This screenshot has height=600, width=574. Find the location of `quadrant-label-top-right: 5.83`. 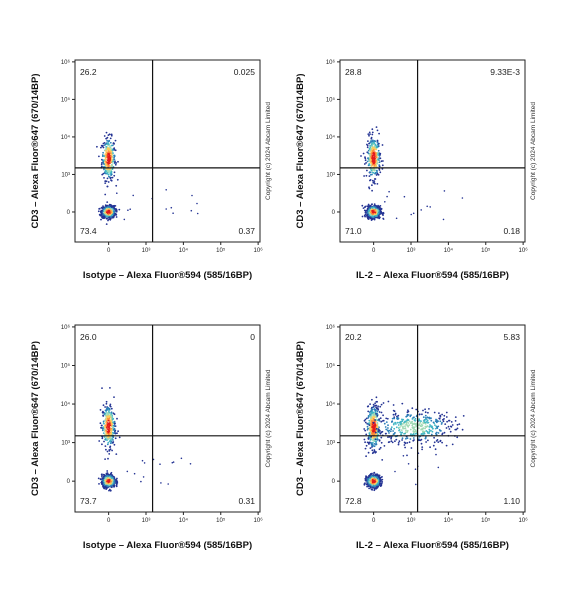

quadrant-label-top-right: 5.83 is located at coordinates (511, 337).